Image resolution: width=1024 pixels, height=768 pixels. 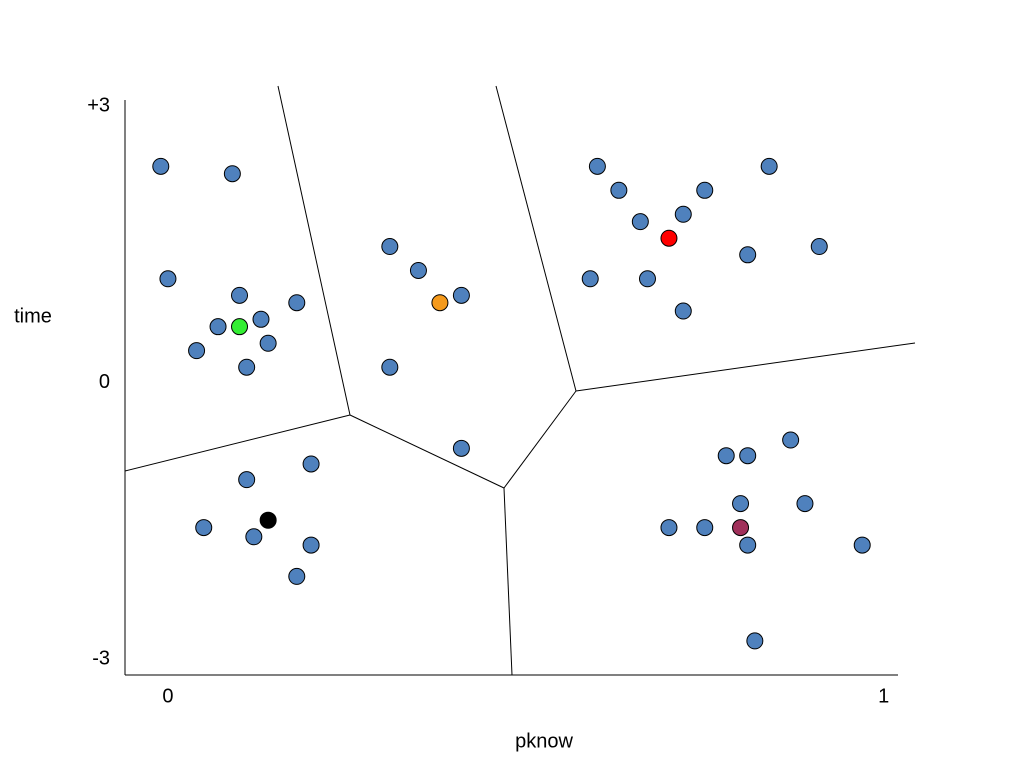 I want to click on x-axis-label: pknow, so click(x=544, y=741).